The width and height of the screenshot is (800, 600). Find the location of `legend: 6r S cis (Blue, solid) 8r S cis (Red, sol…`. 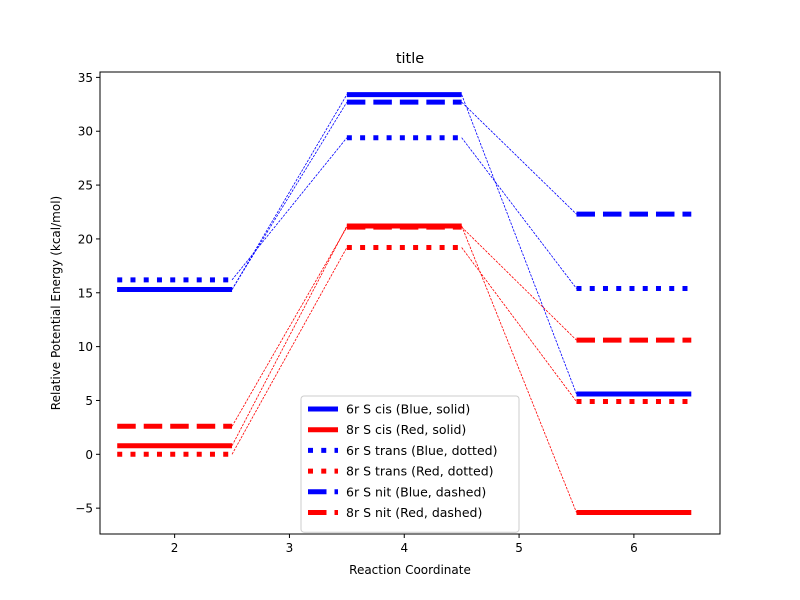

legend: 6r S cis (Blue, solid) 8r S cis (Red, sol… is located at coordinates (410, 464).